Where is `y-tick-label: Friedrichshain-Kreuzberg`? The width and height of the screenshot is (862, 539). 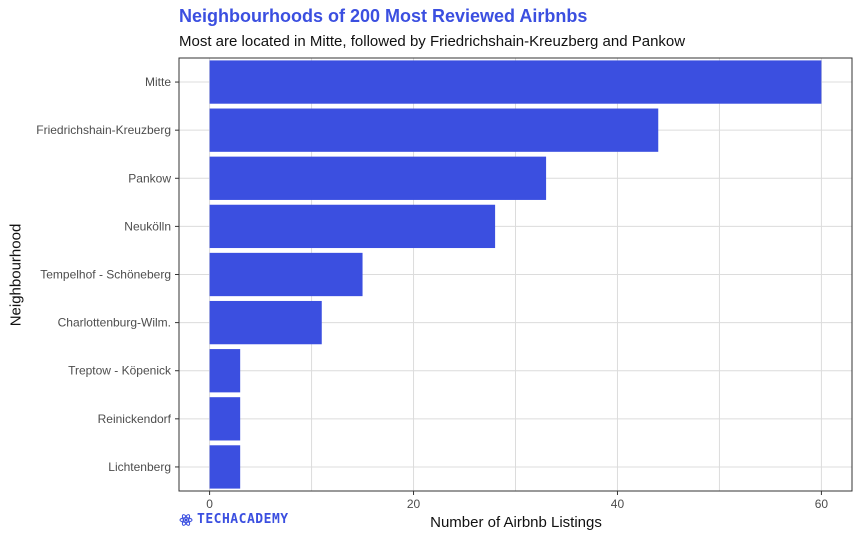 y-tick-label: Friedrichshain-Kreuzberg is located at coordinates (103, 130).